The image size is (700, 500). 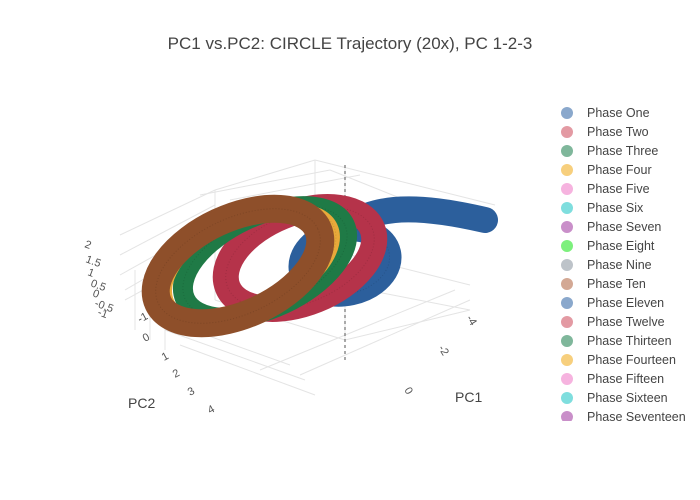 I want to click on x-tick-label: 0, so click(x=407, y=391).